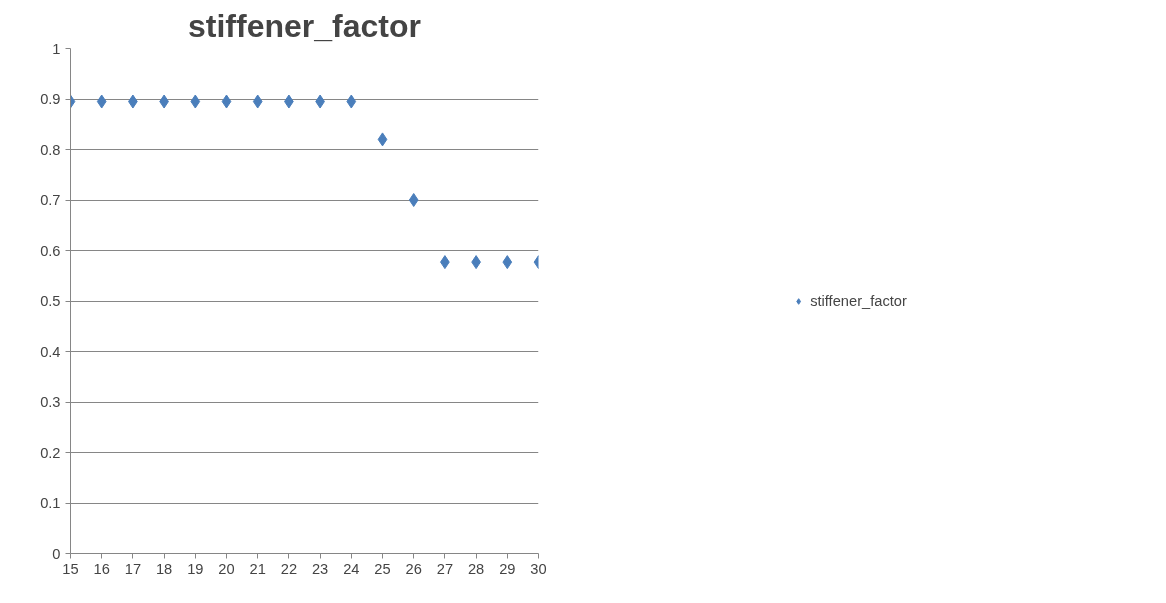 This screenshot has height=603, width=1166. I want to click on x-tick-label: 16, so click(101, 568).